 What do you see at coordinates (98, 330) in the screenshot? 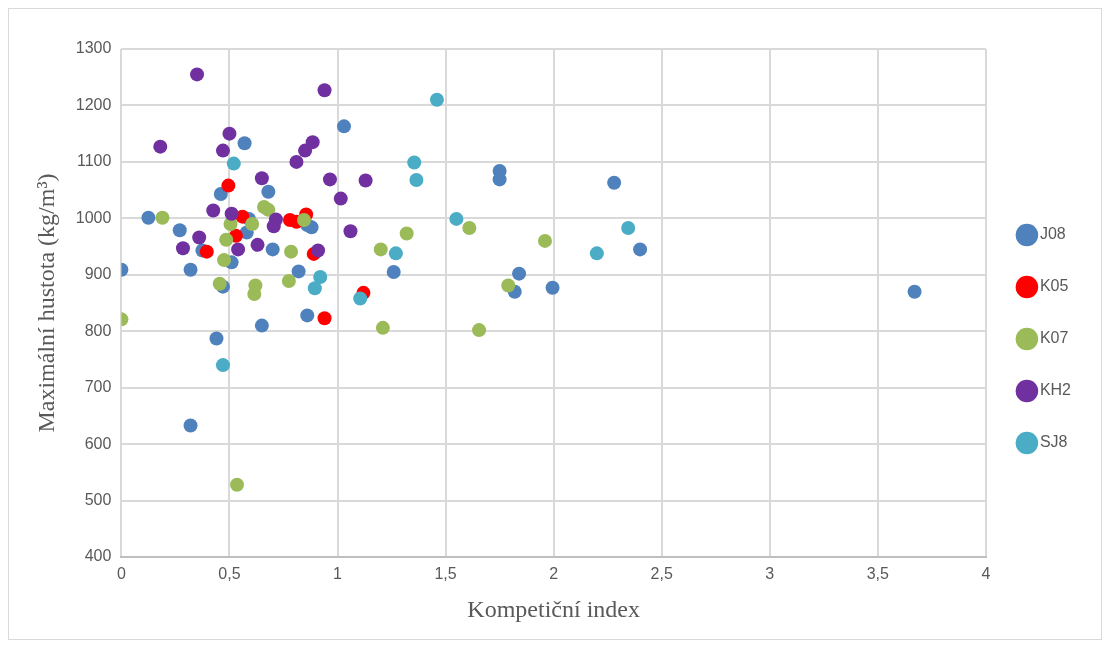
I see `y-tick-label: 800` at bounding box center [98, 330].